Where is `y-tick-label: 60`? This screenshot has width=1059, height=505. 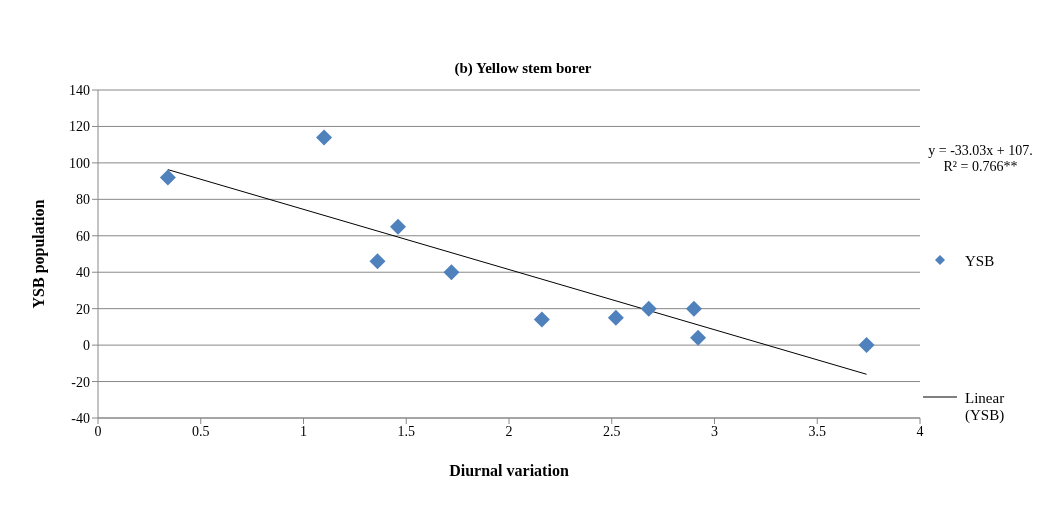 y-tick-label: 60 is located at coordinates (83, 236).